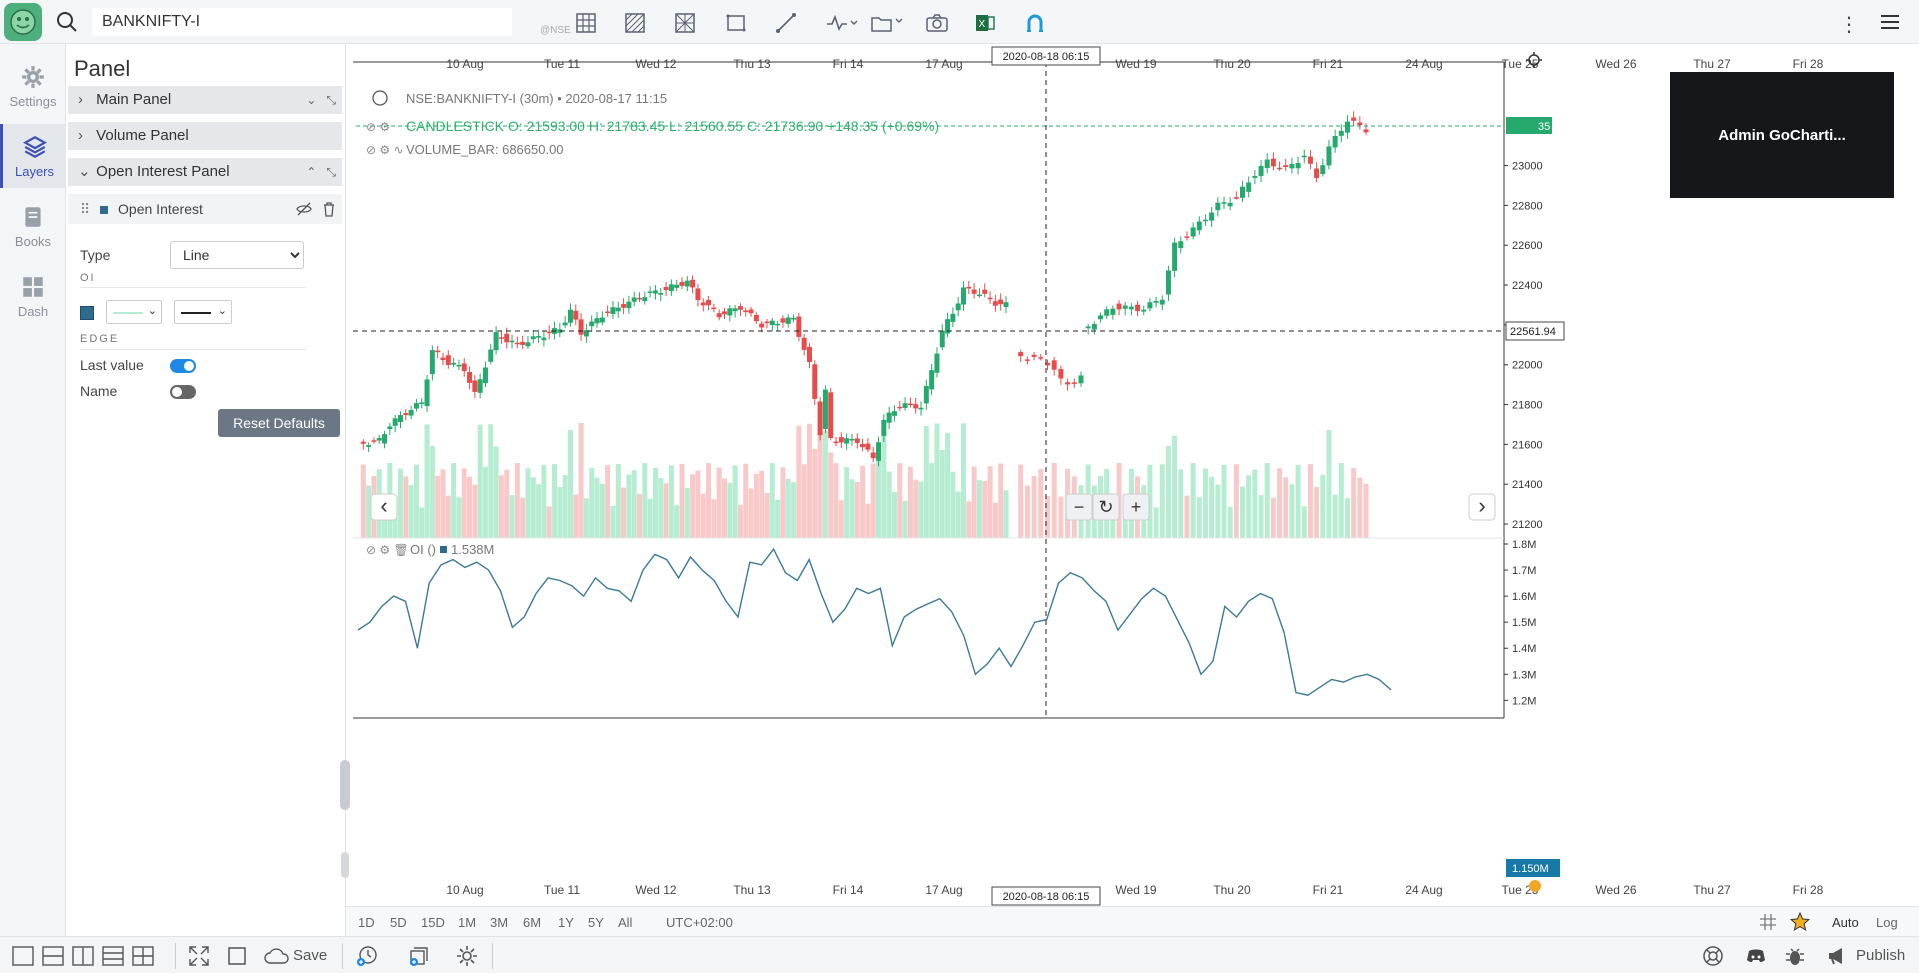 This screenshot has height=973, width=1919. What do you see at coordinates (736, 23) in the screenshot?
I see `rectangle-tool-icon` at bounding box center [736, 23].